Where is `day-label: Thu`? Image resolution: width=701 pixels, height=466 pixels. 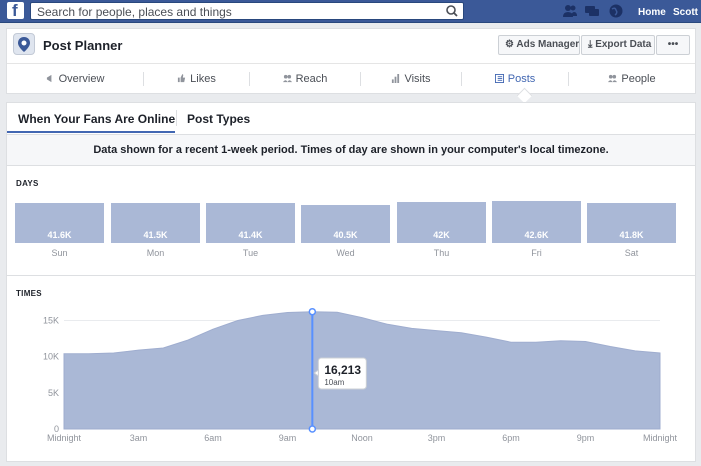
day-label: Thu is located at coordinates (441, 253).